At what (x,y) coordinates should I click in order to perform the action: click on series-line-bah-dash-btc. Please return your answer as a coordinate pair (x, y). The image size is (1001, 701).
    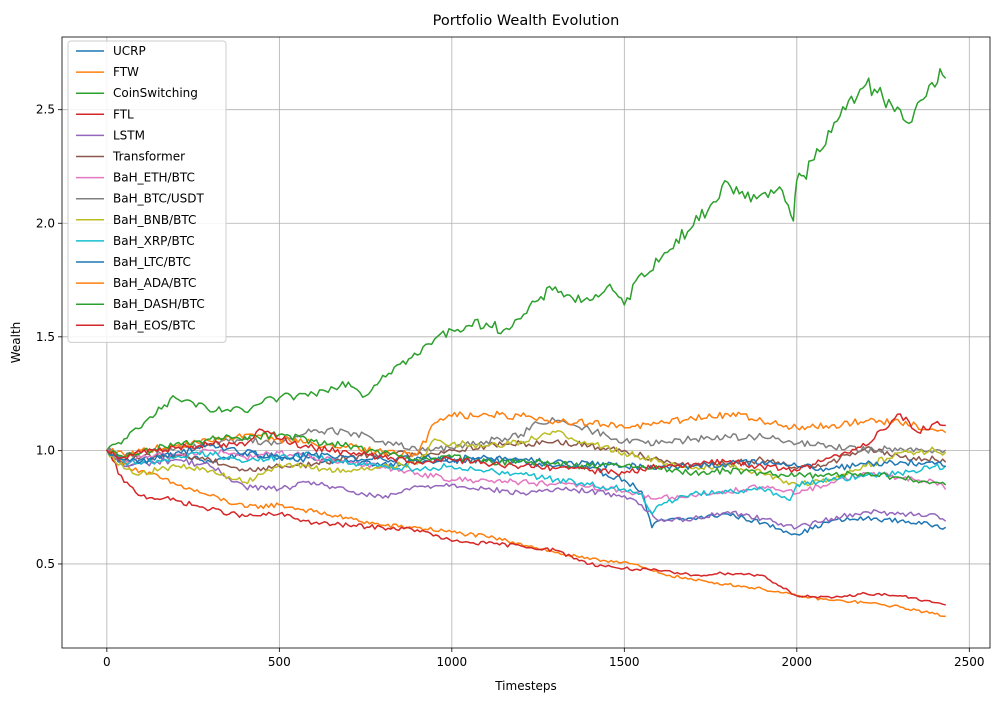
    Looking at the image, I should click on (526, 458).